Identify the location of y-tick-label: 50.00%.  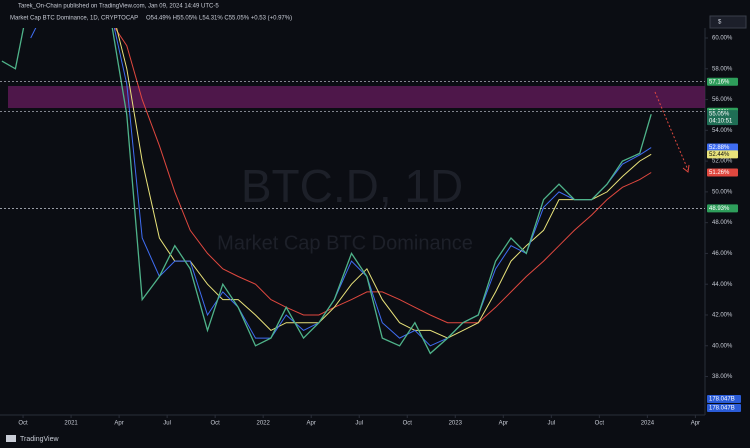
(722, 192).